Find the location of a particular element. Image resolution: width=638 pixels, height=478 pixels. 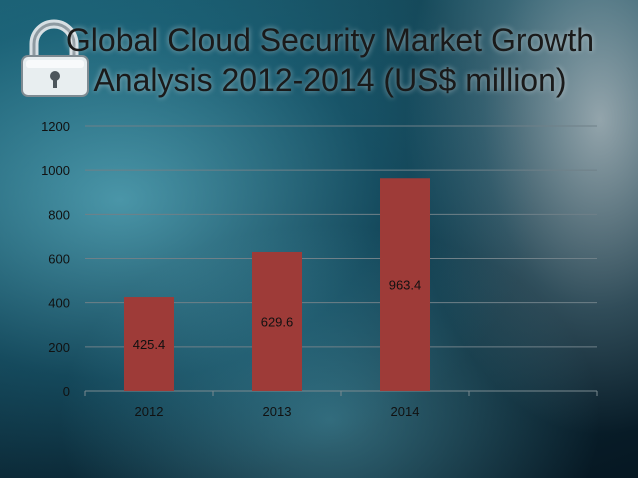

y-tick-label: 400 is located at coordinates (59, 303).